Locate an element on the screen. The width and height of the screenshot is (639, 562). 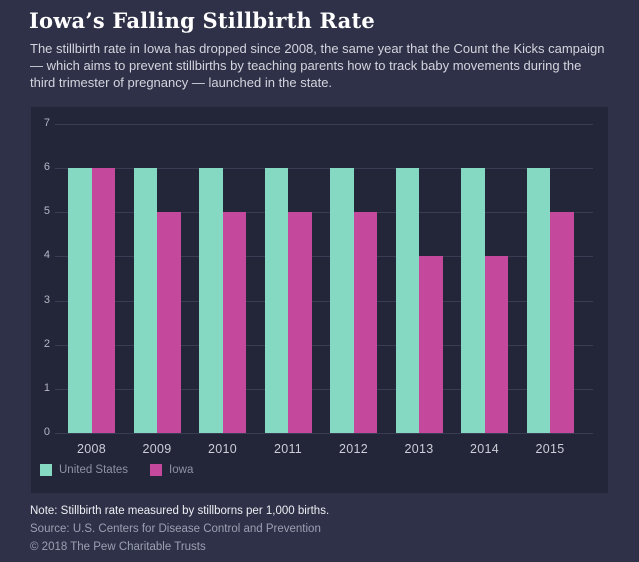
y-tick-label-5: 5 is located at coordinates (46, 211).